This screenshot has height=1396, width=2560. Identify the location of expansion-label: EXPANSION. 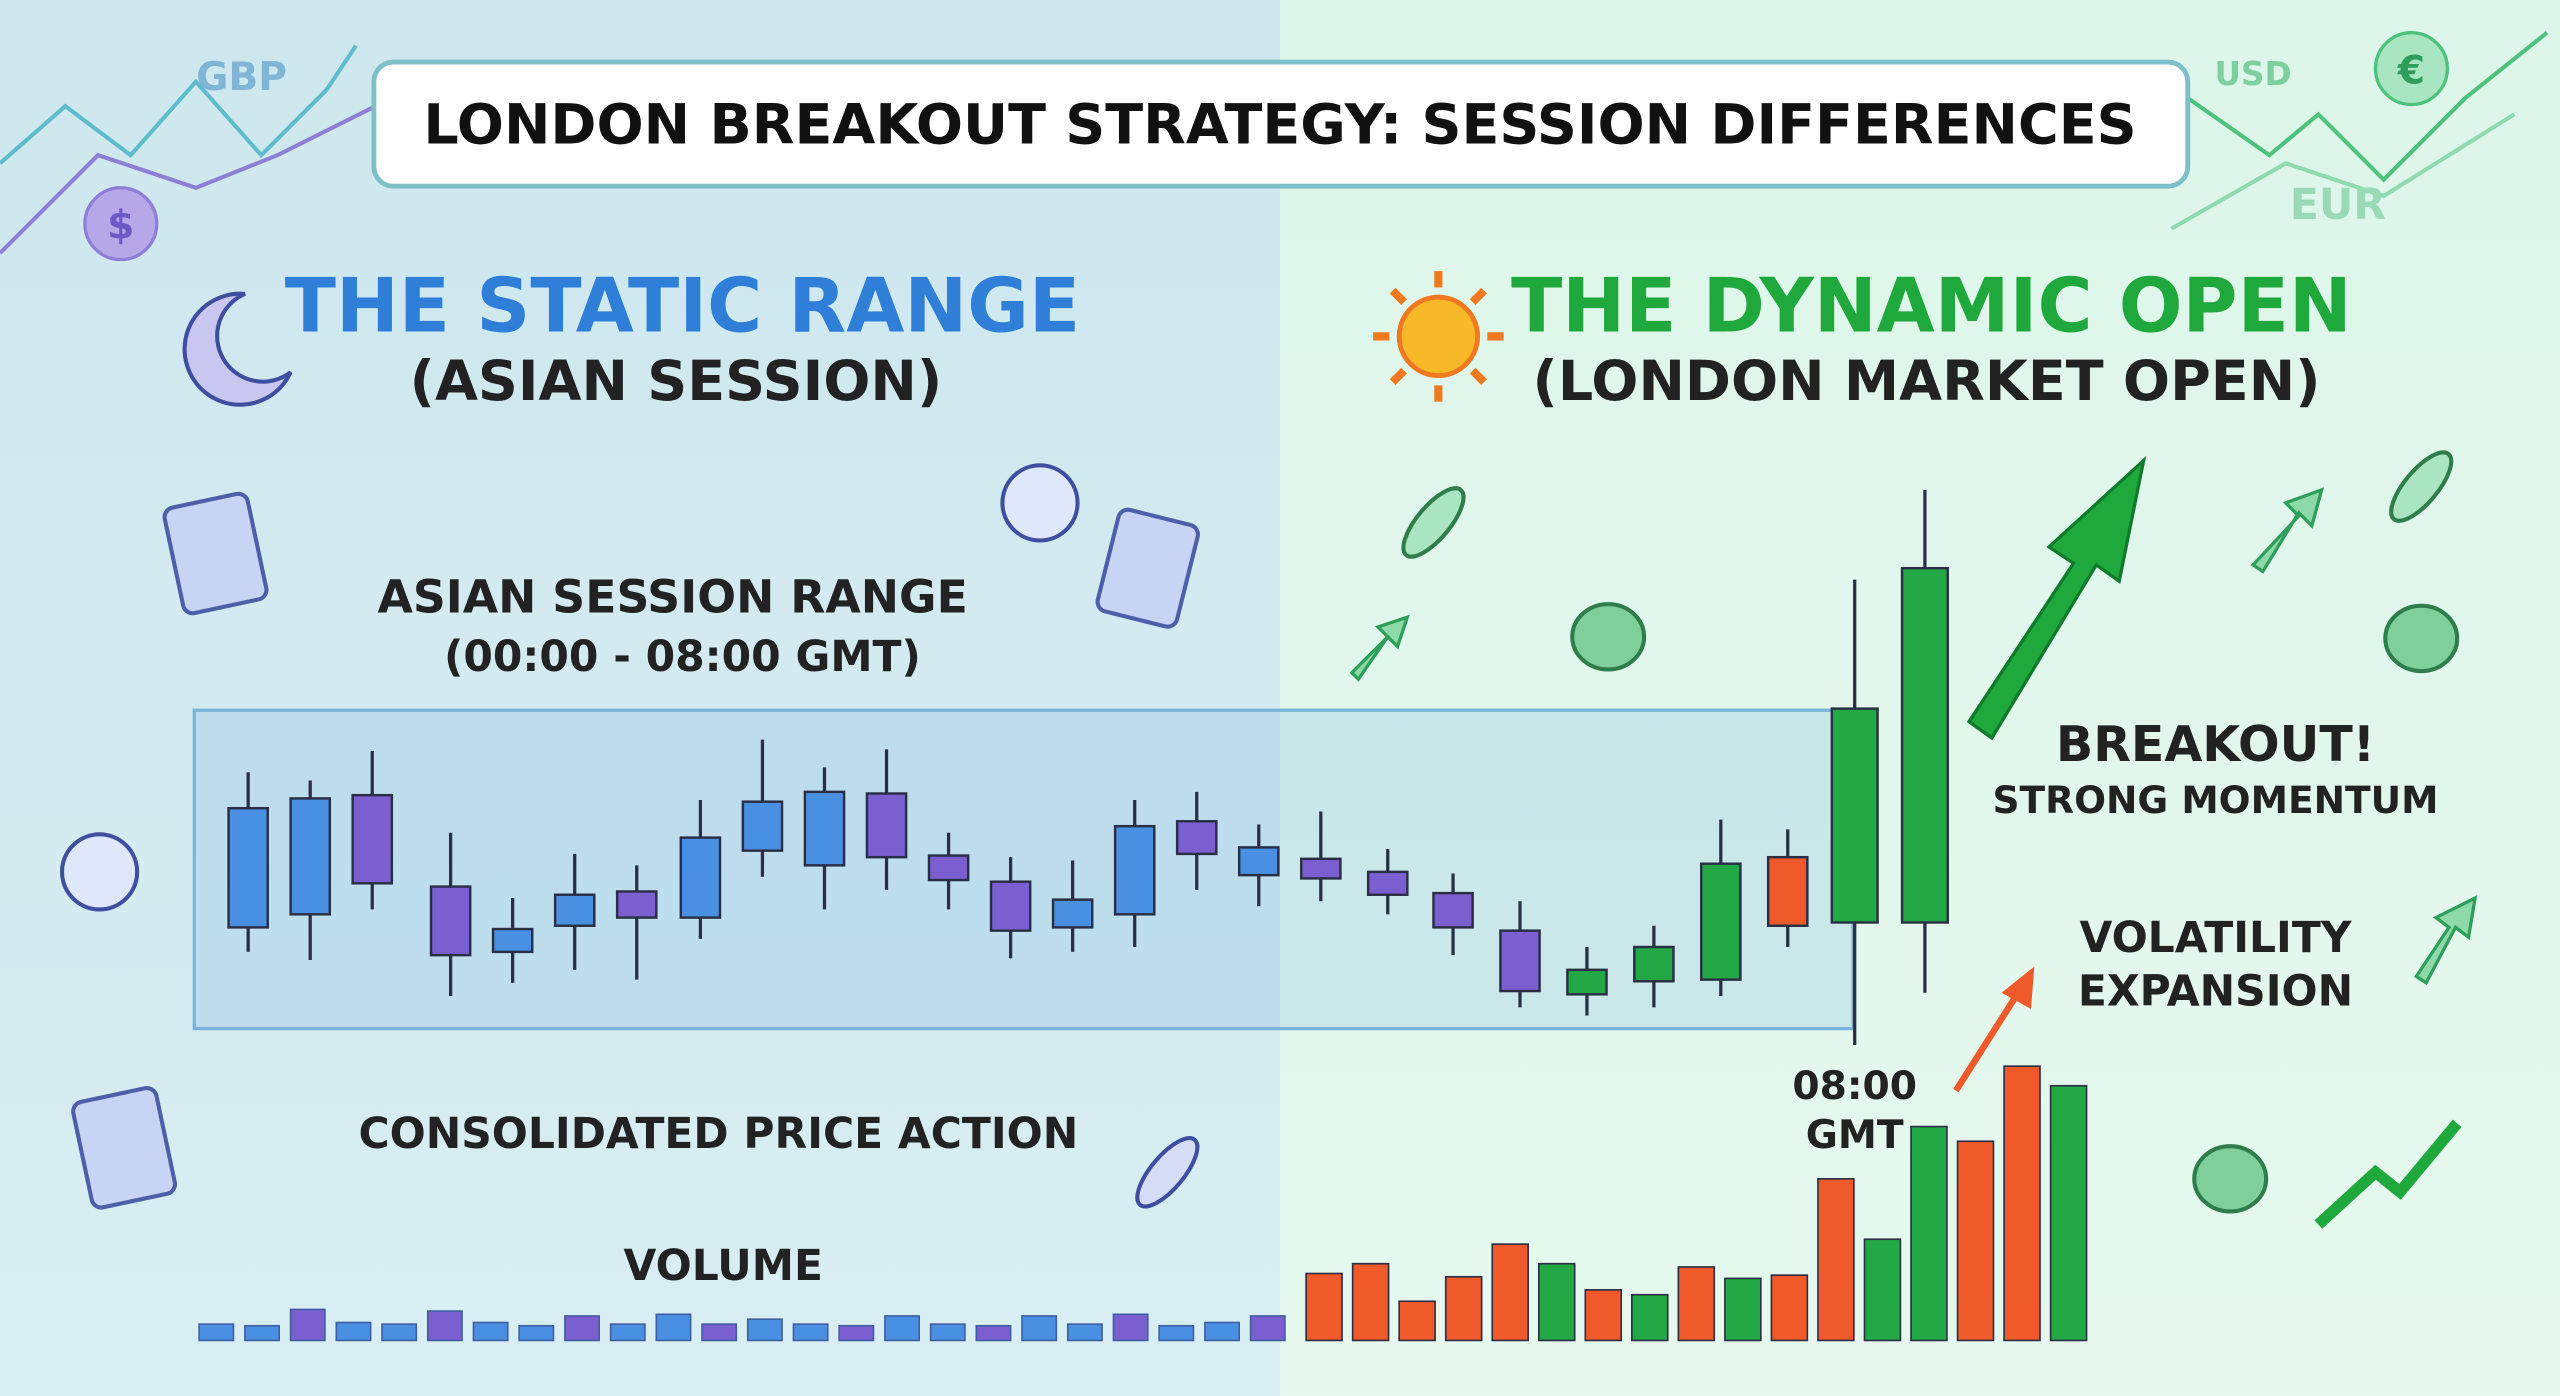
(2215, 992).